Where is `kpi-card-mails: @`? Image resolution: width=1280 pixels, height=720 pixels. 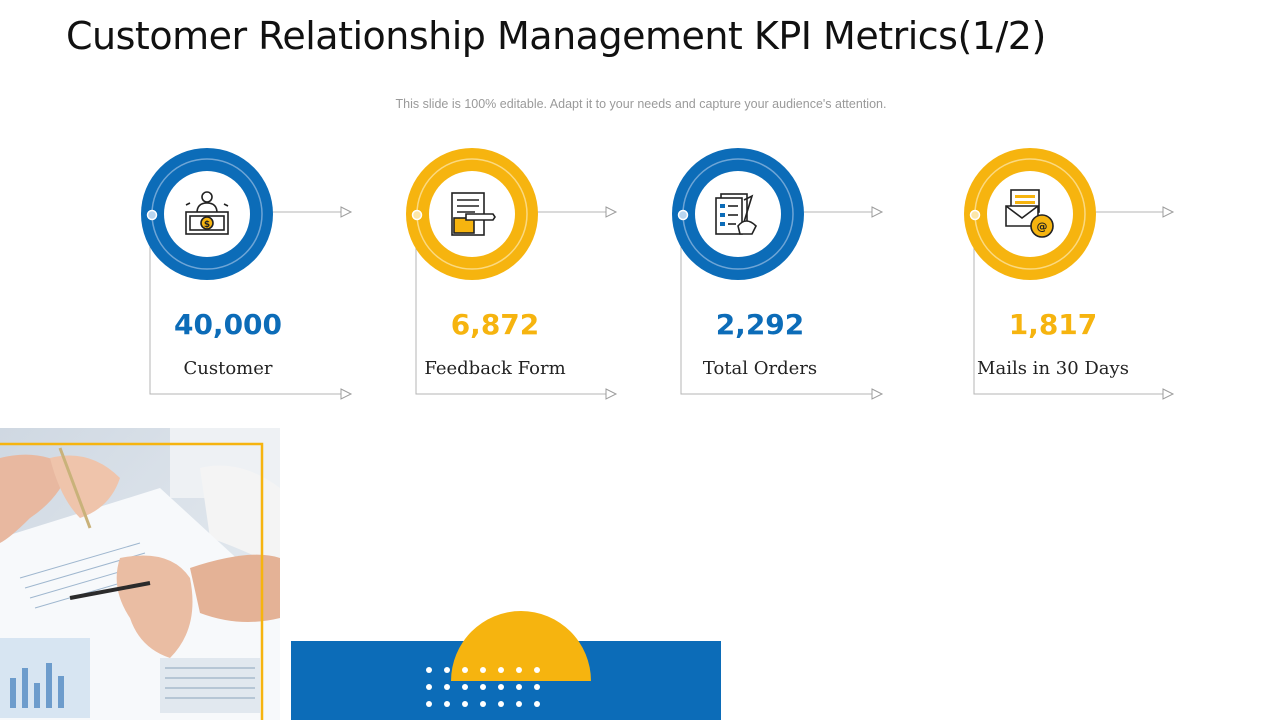
kpi-card-mails: @ is located at coordinates (1069, 274).